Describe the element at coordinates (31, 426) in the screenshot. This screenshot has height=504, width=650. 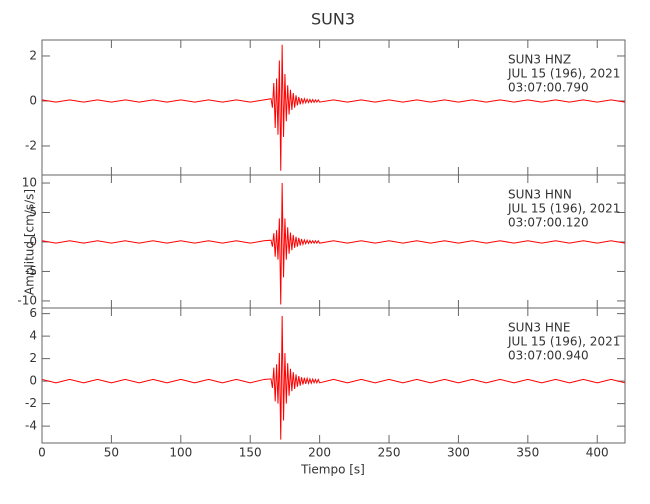
I see `y-tick-label: -4` at that location.